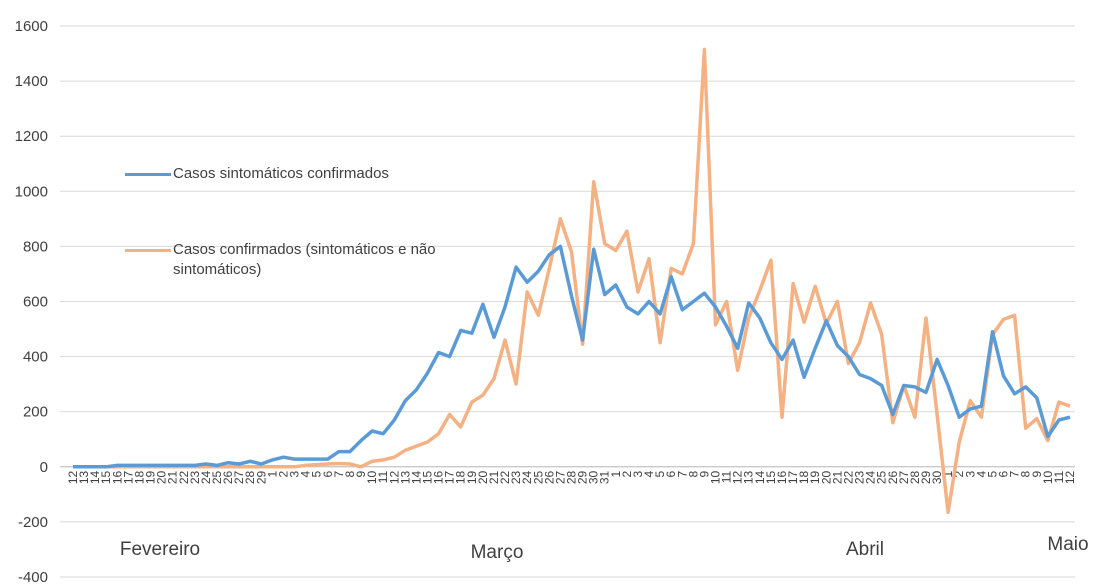 The image size is (1095, 585). Describe the element at coordinates (35, 246) in the screenshot. I see `y-tick-label: 800` at that location.